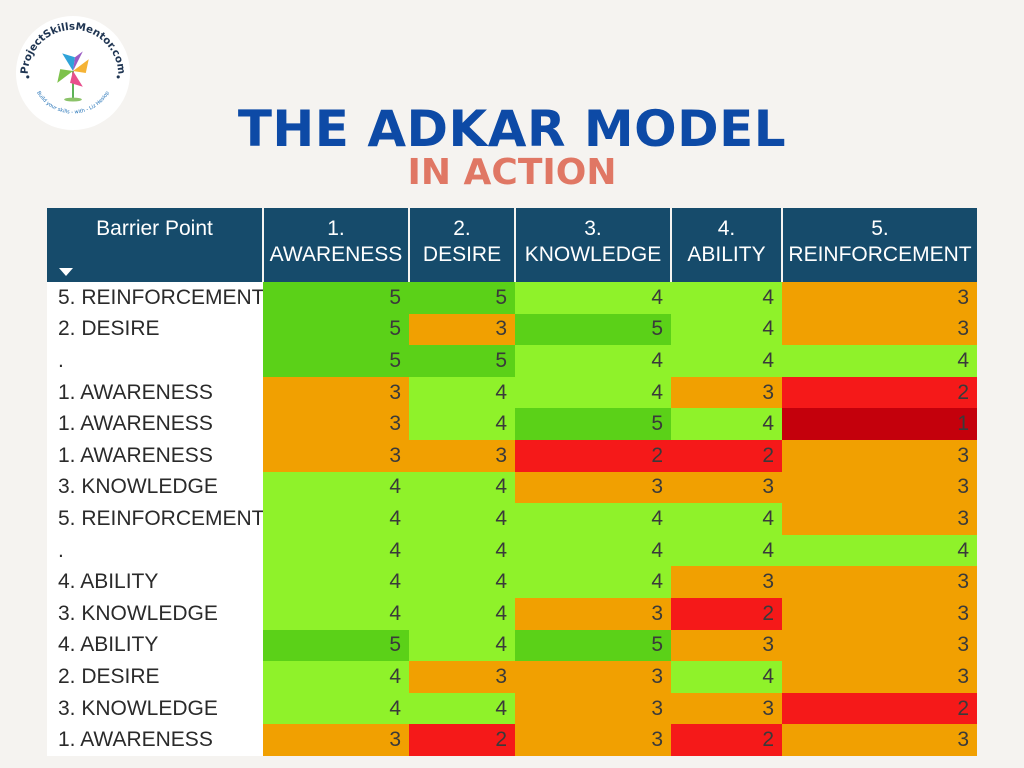  Describe the element at coordinates (155, 245) in the screenshot. I see `column-header-barrier-point: Barrier Point` at that location.